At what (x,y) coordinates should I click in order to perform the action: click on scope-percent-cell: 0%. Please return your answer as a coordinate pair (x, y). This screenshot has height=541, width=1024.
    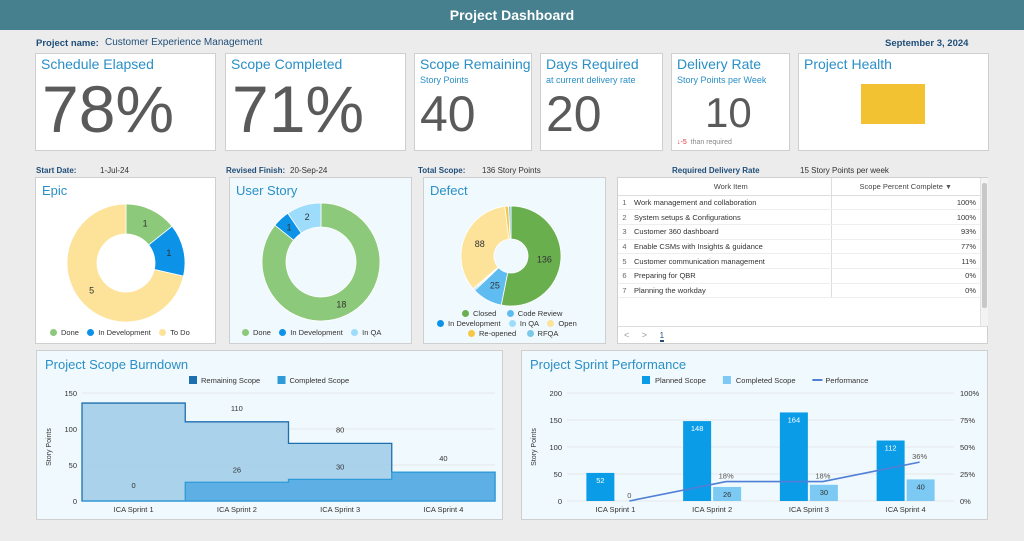
    Looking at the image, I should click on (905, 276).